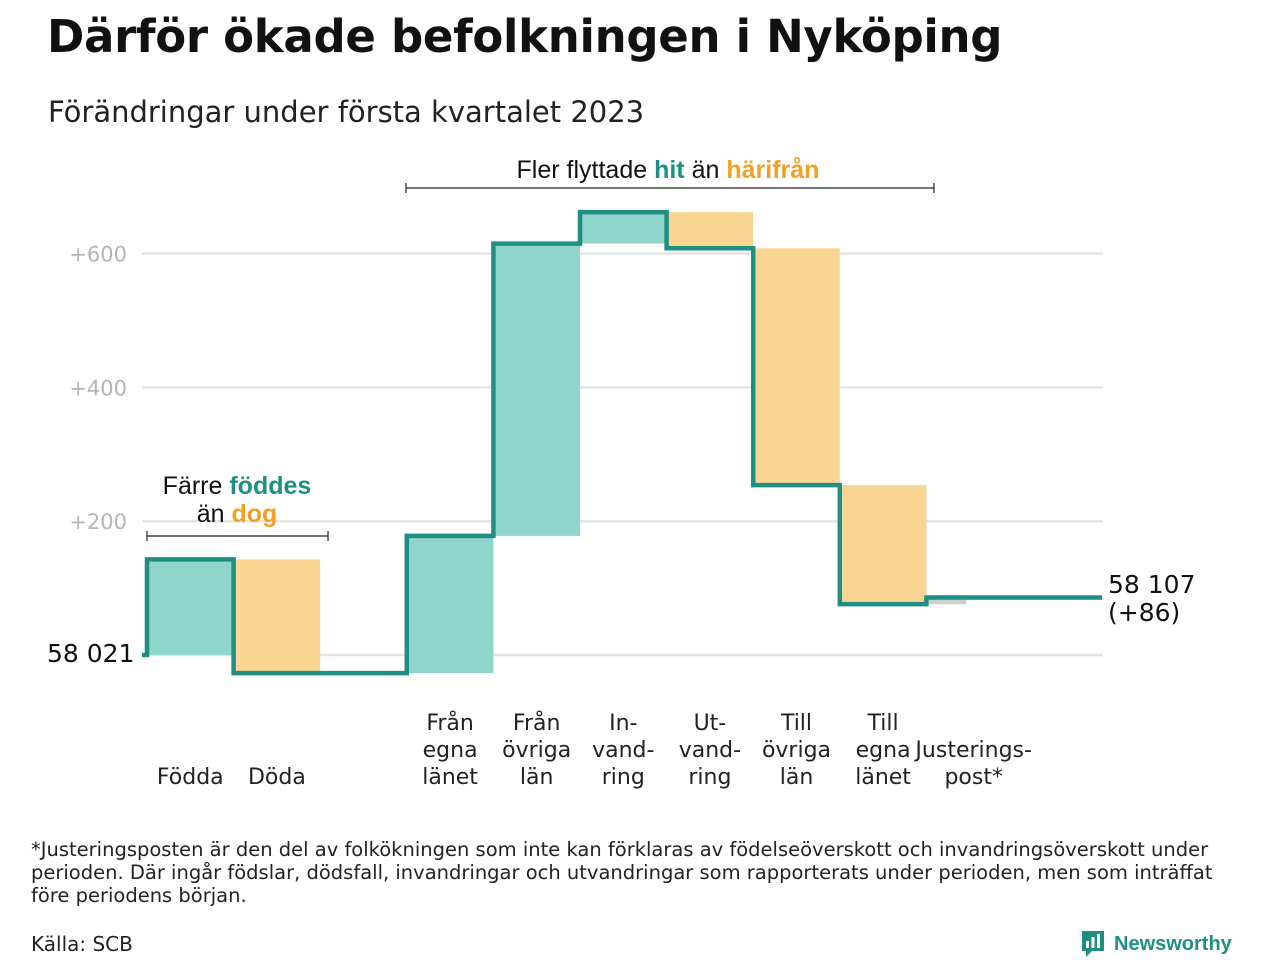 The image size is (1280, 960). I want to click on y-tick-label: +200, so click(98, 522).